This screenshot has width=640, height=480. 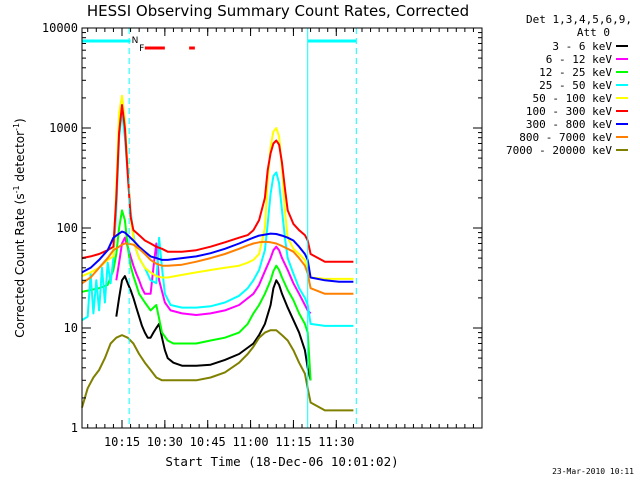 What do you see at coordinates (281, 461) in the screenshot?
I see `x-axis-label: Start Time (18-Dec-06 10:01:02)` at bounding box center [281, 461].